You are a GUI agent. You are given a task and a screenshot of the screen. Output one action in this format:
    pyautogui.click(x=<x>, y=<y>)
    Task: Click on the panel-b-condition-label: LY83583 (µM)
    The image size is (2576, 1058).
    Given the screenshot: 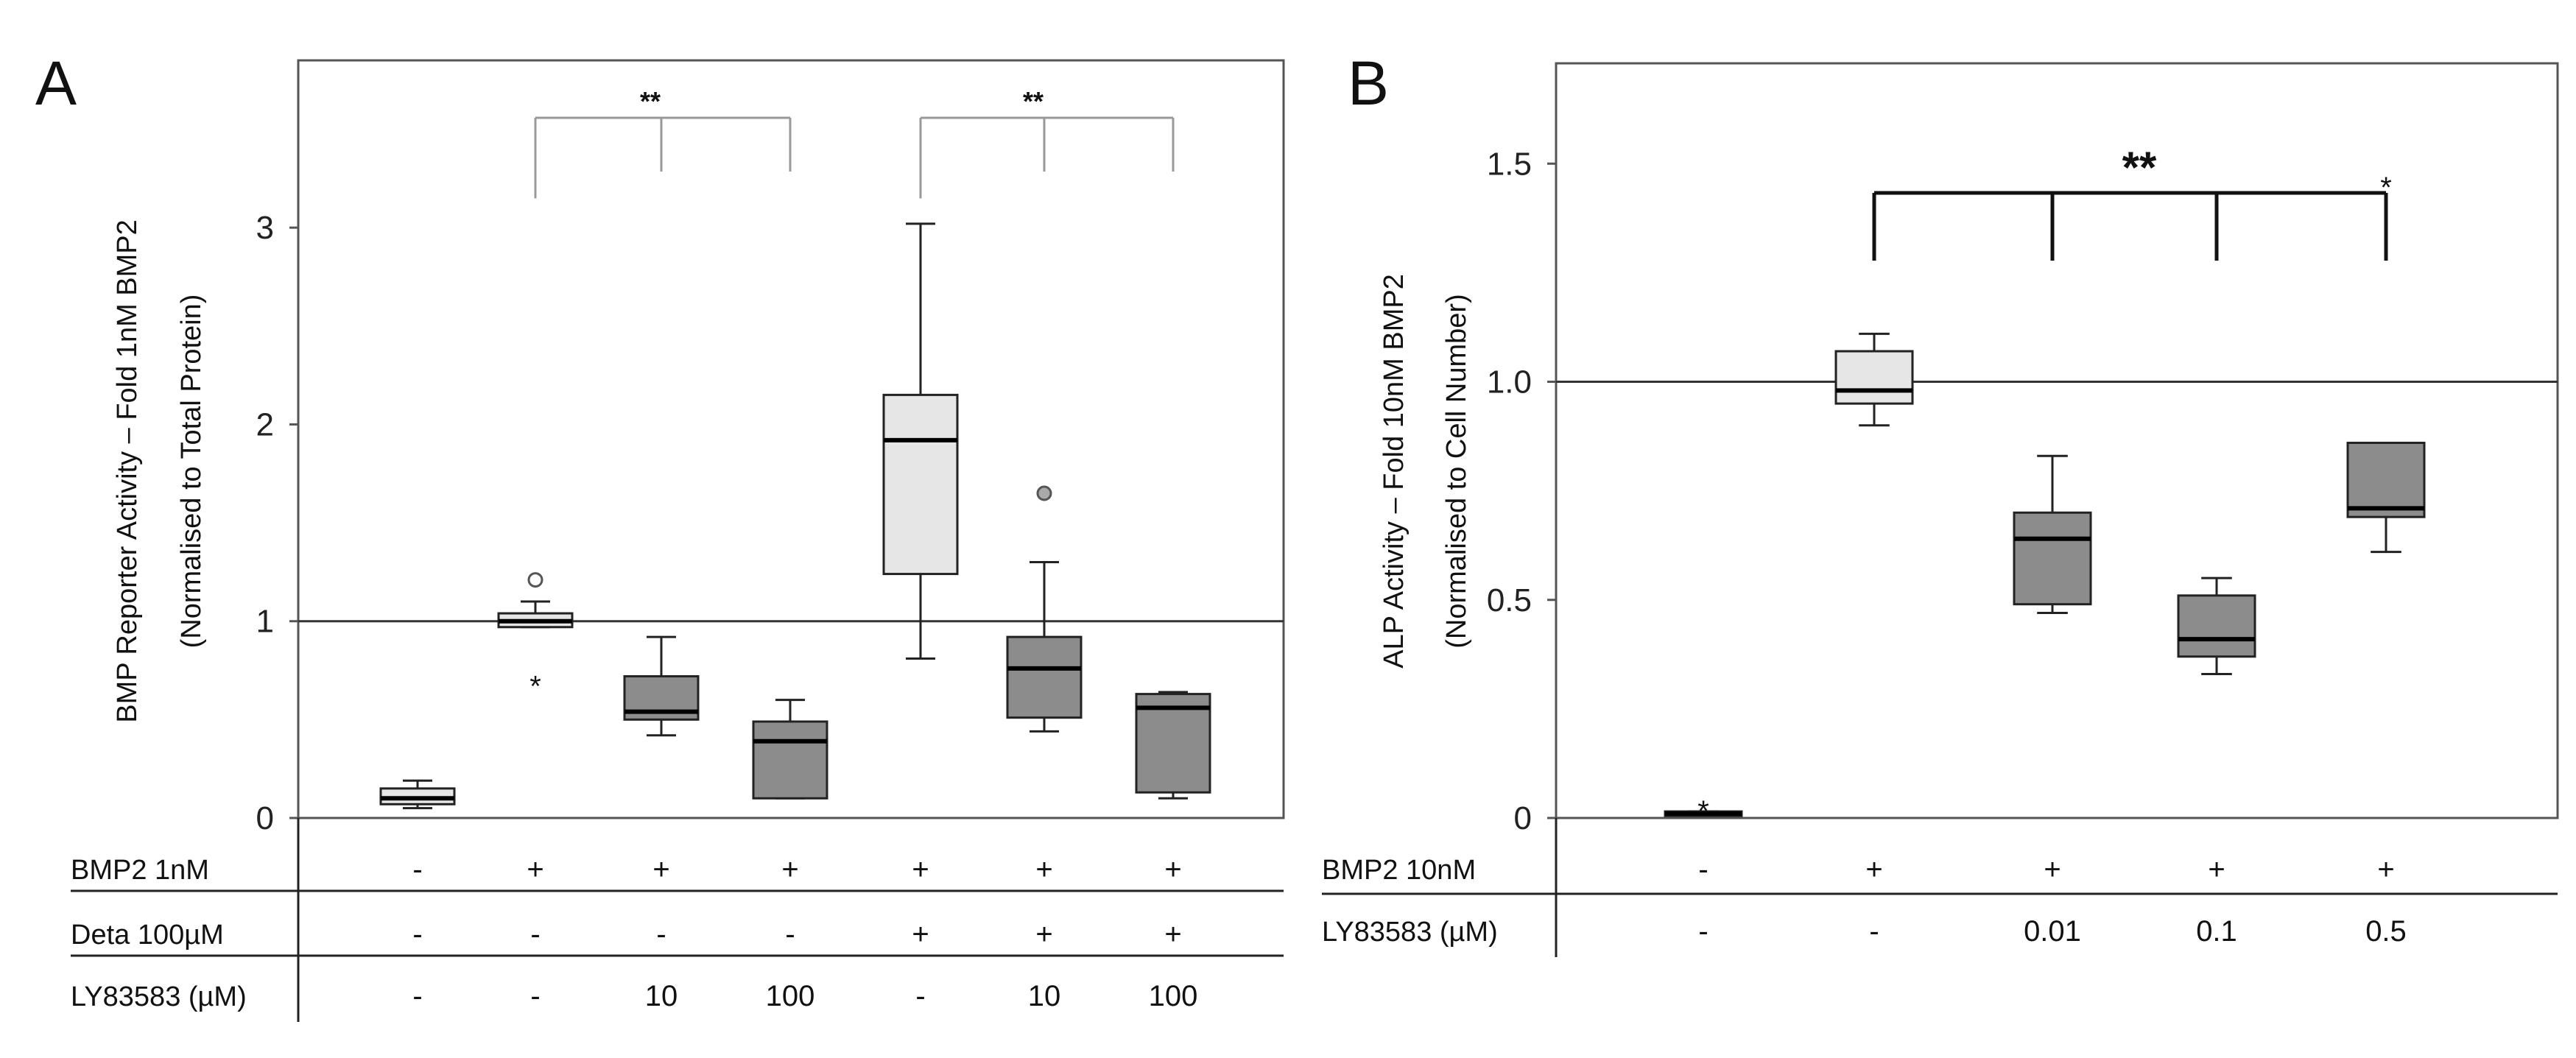 What is the action you would take?
    pyautogui.click(x=1410, y=932)
    